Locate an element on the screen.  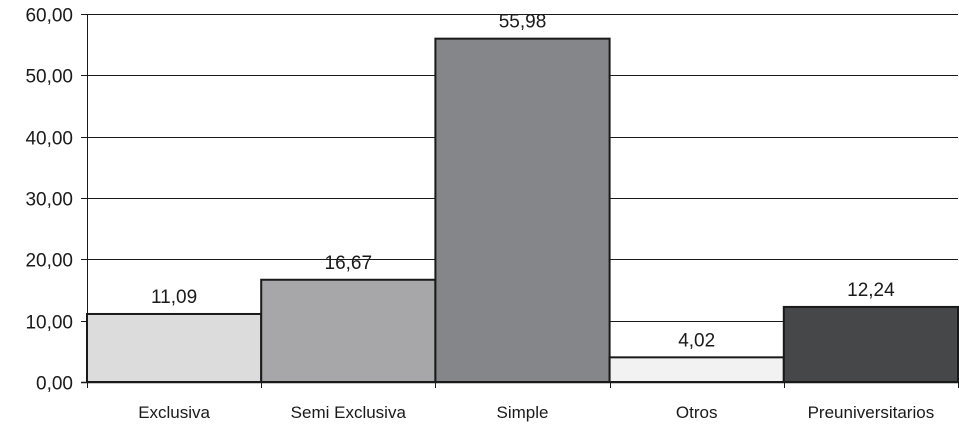
data-label: 16,67 is located at coordinates (349, 263).